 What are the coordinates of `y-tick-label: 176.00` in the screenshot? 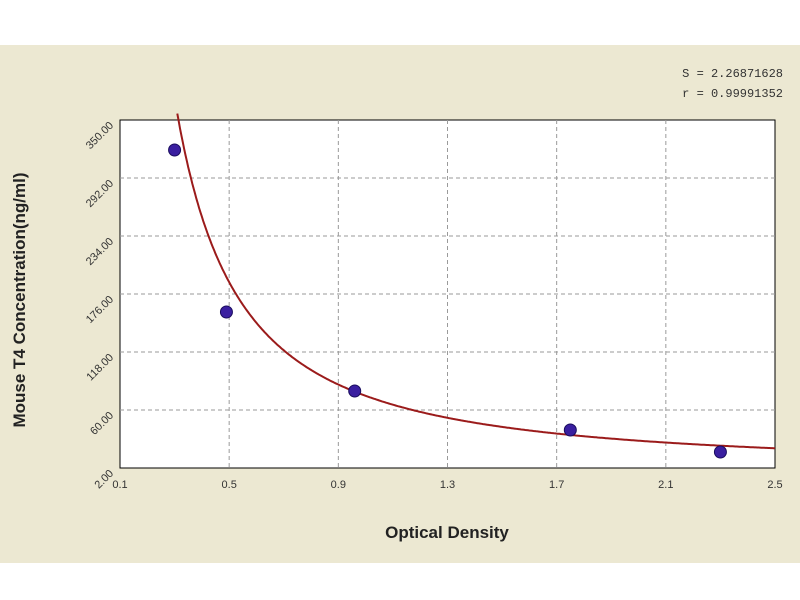 It's located at (100, 310).